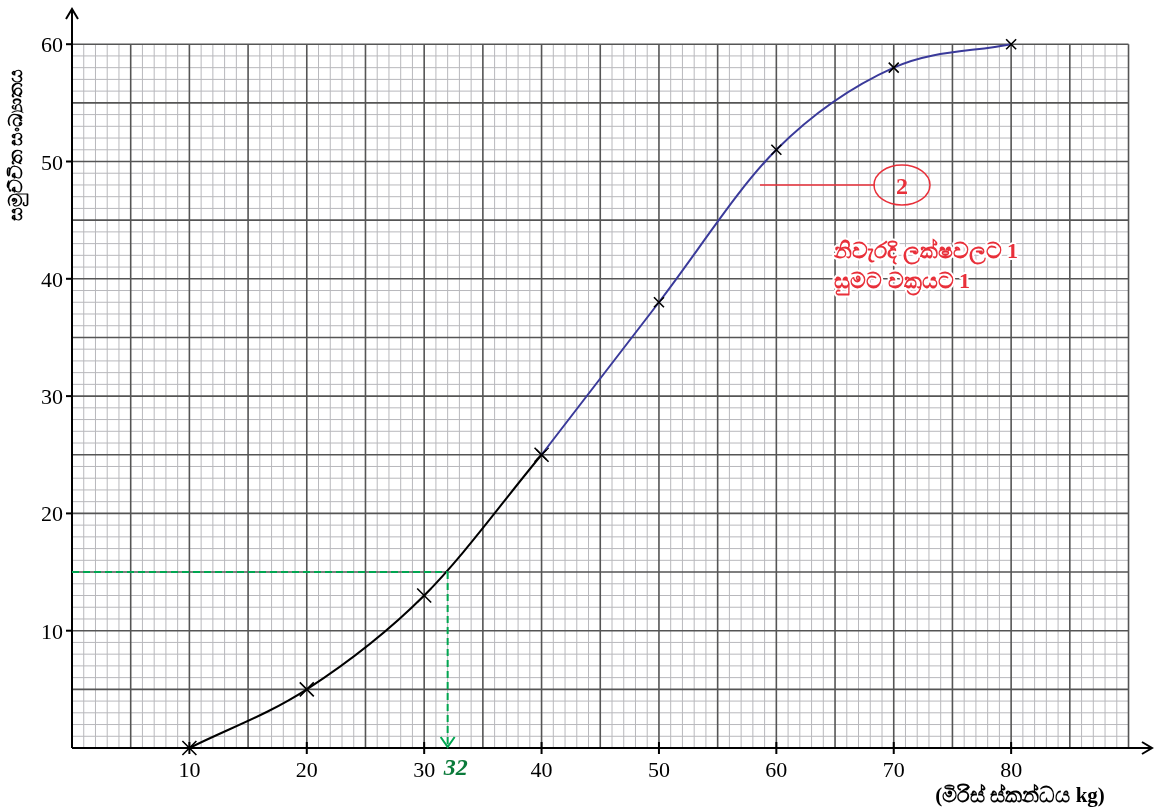 The width and height of the screenshot is (1160, 809). What do you see at coordinates (893, 769) in the screenshot?
I see `x-tick-label: 70` at bounding box center [893, 769].